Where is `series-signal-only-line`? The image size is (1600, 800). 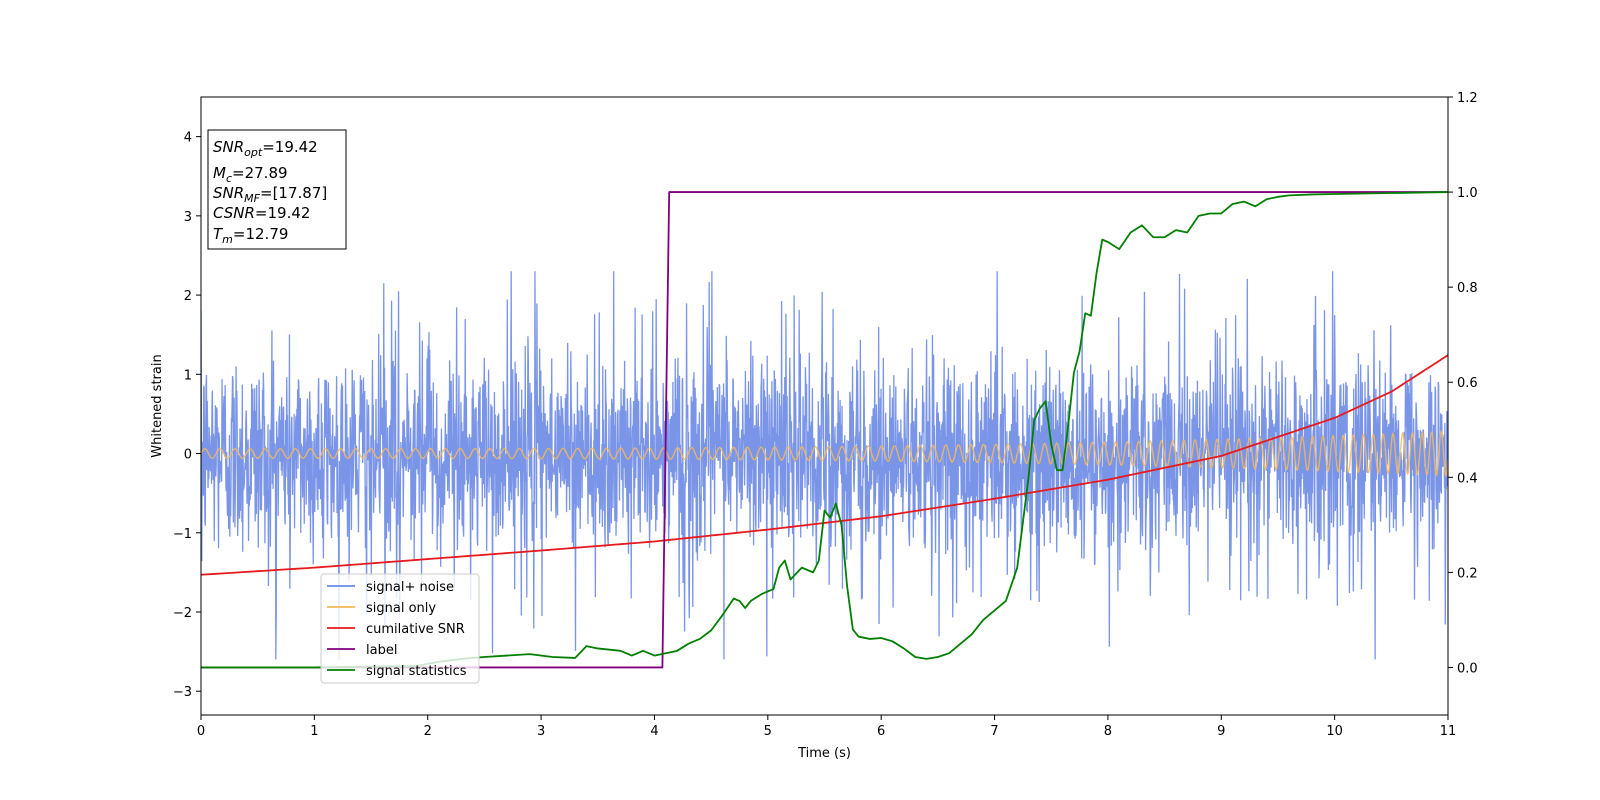 series-signal-only-line is located at coordinates (824, 453).